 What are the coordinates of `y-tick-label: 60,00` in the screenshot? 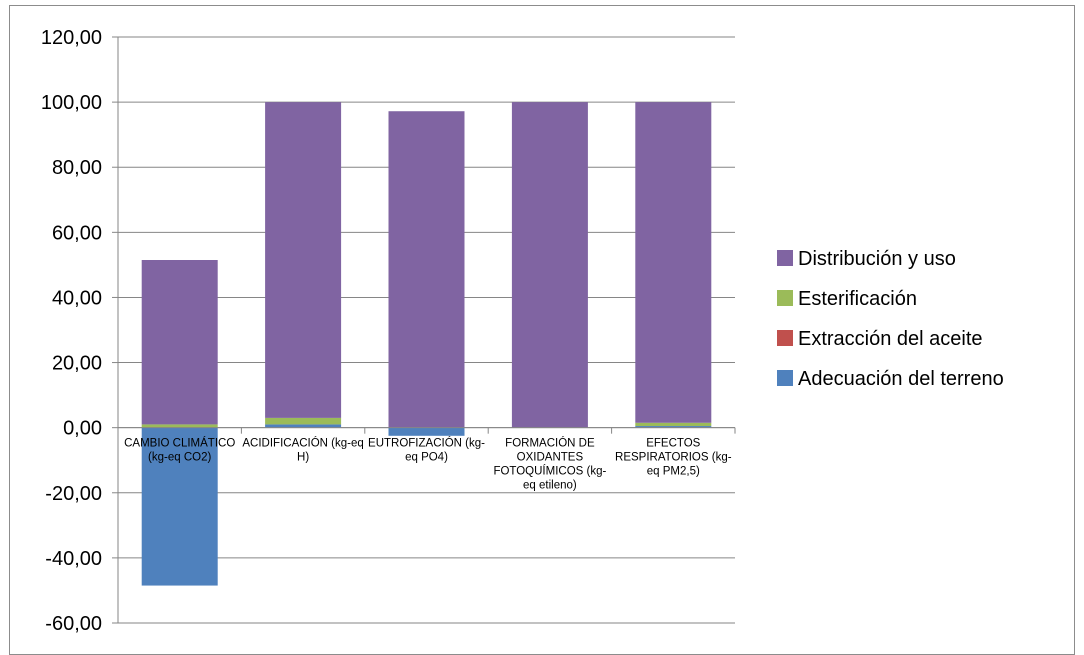 It's located at (77, 233).